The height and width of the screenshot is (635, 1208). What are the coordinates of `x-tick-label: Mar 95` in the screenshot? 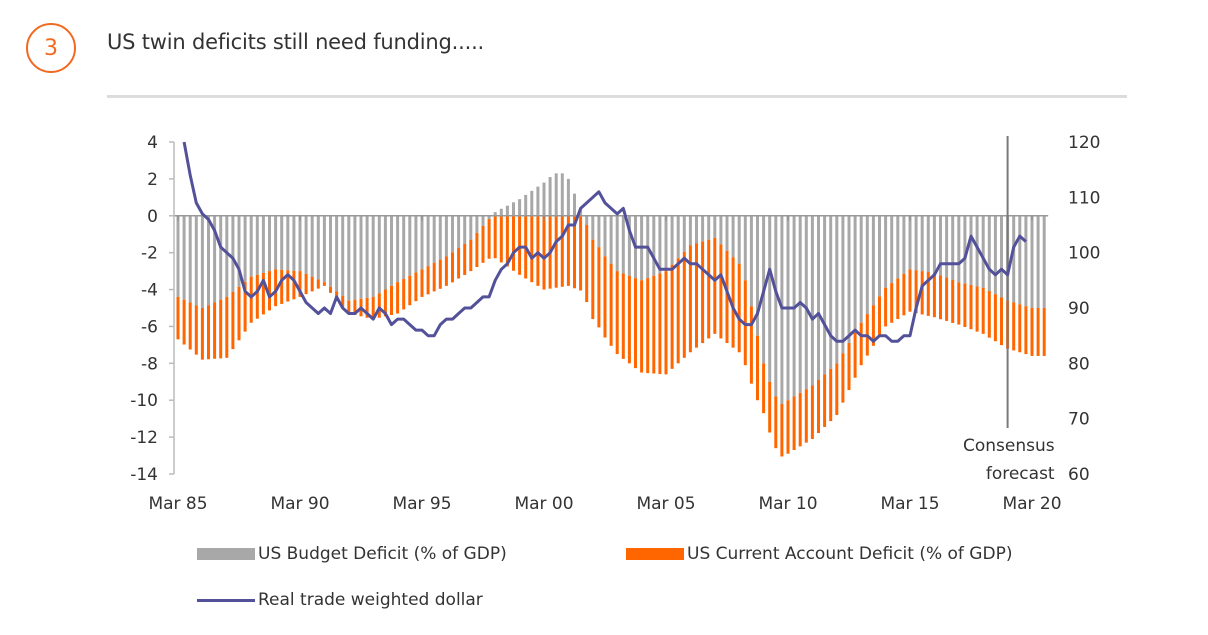 It's located at (421, 504).